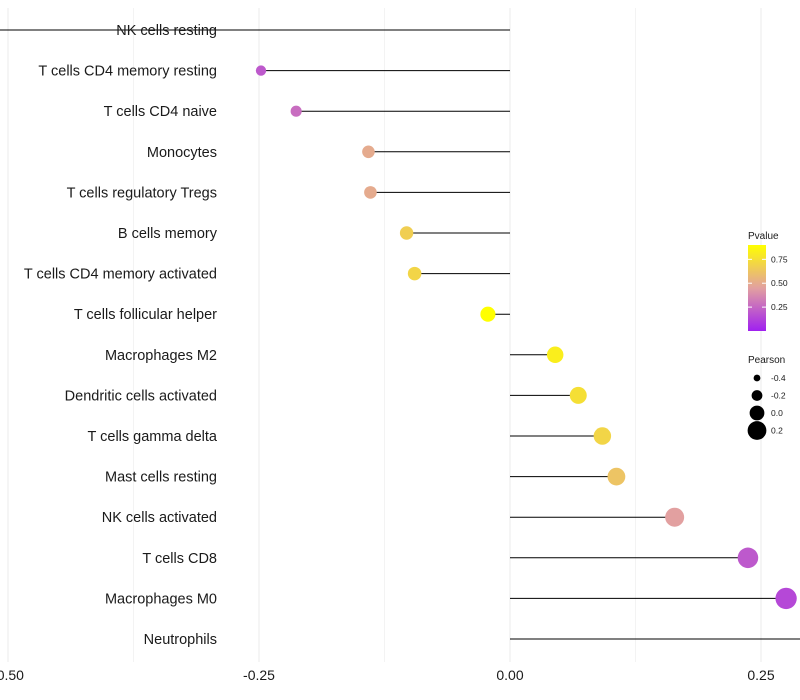 The image size is (800, 700). Describe the element at coordinates (757, 288) in the screenshot. I see `pvalue-colorbar` at that location.